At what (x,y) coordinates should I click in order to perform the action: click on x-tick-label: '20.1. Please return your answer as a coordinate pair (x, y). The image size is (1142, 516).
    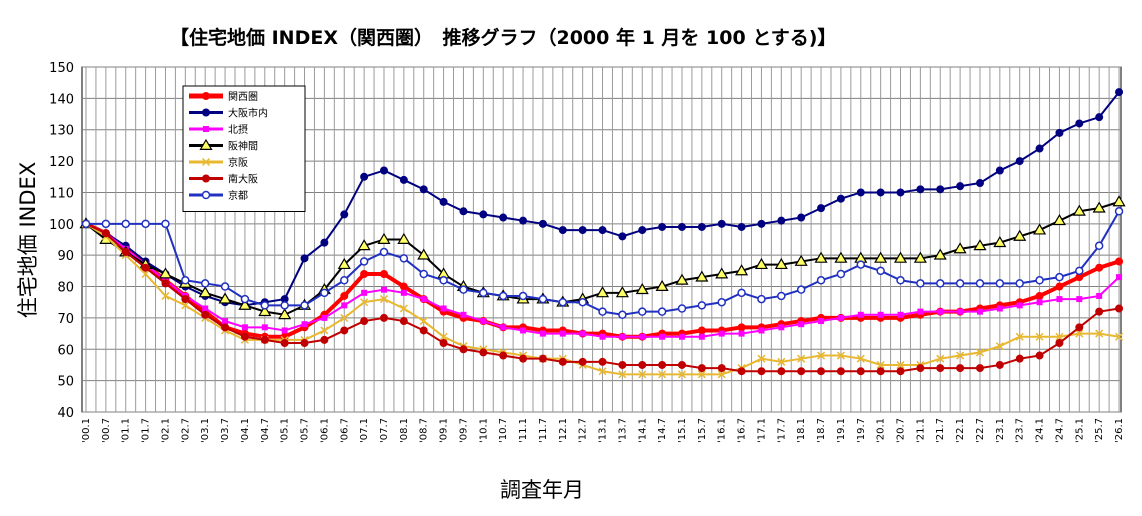
    Looking at the image, I should click on (881, 430).